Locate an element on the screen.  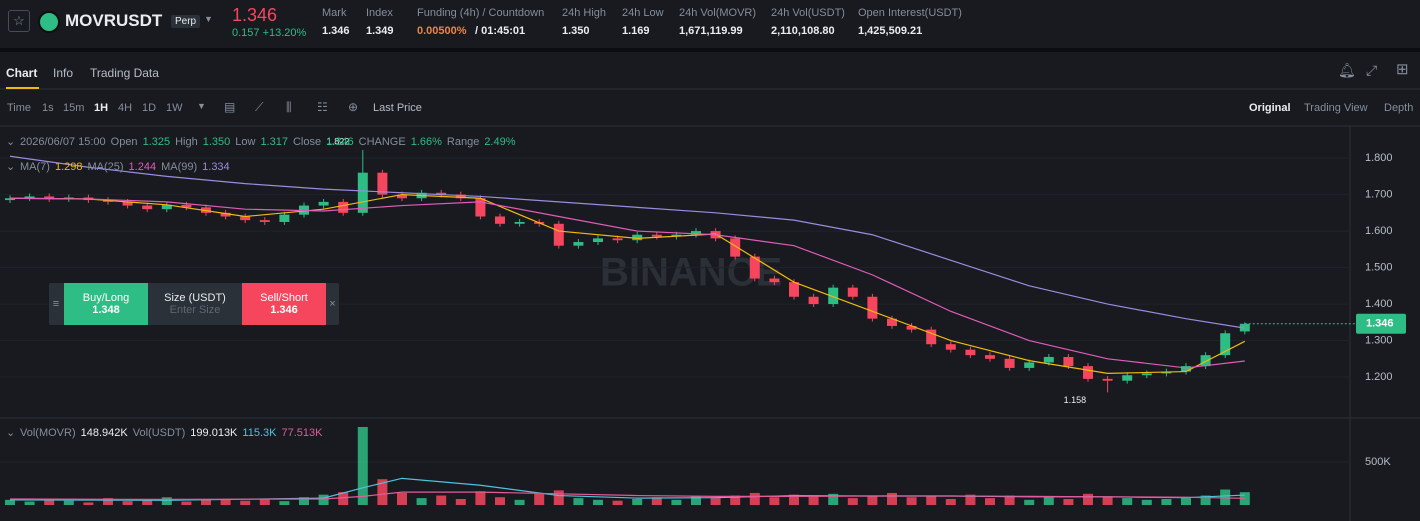
info-value: 1.317 is located at coordinates (274, 142).